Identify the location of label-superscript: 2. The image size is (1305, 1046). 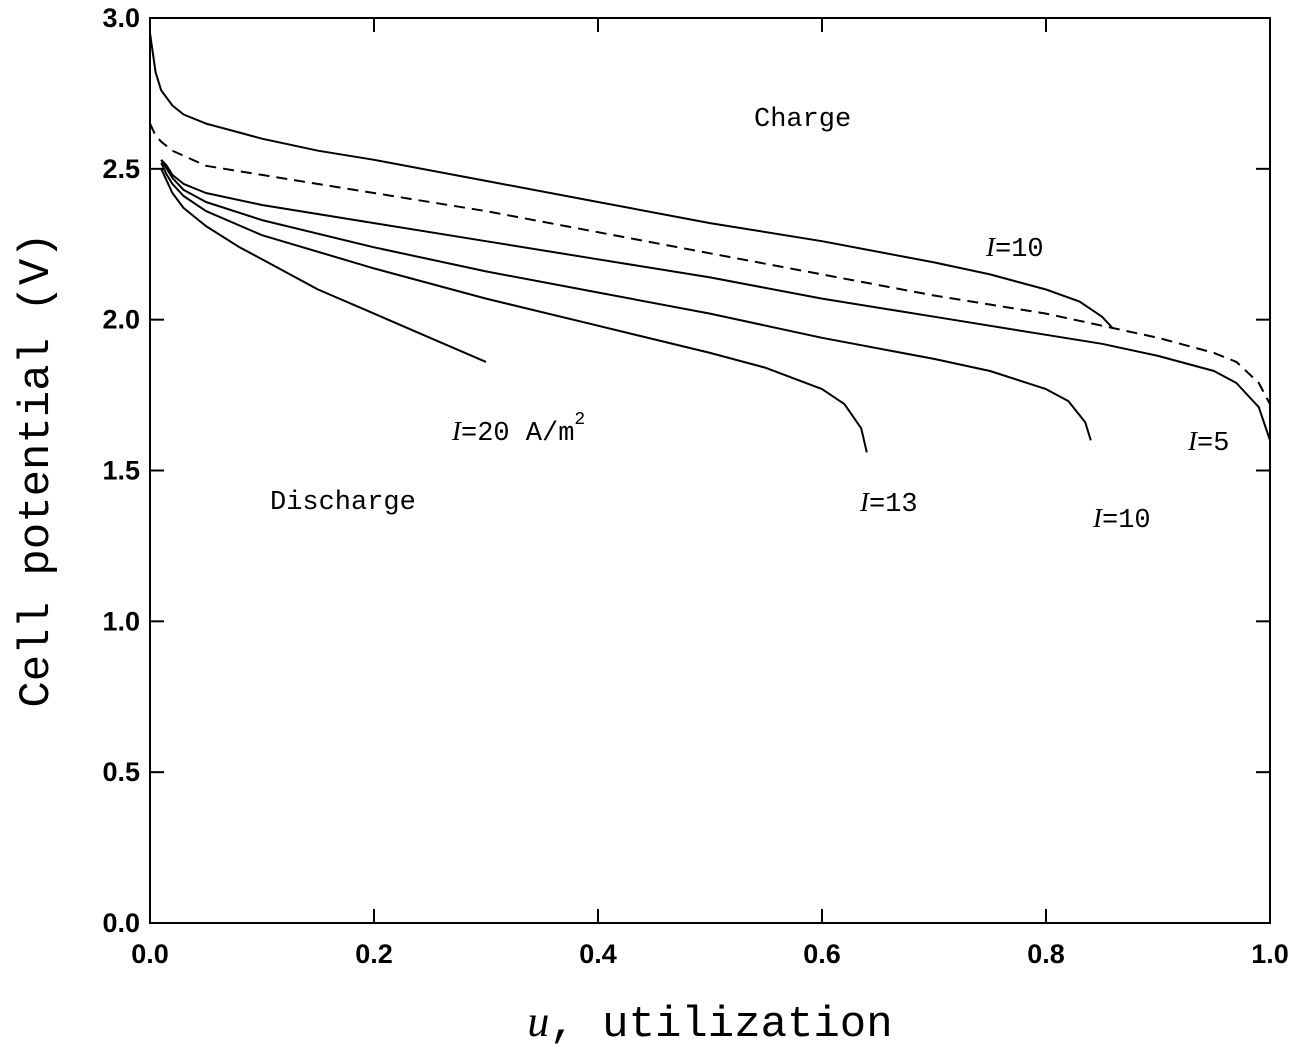
(579, 420).